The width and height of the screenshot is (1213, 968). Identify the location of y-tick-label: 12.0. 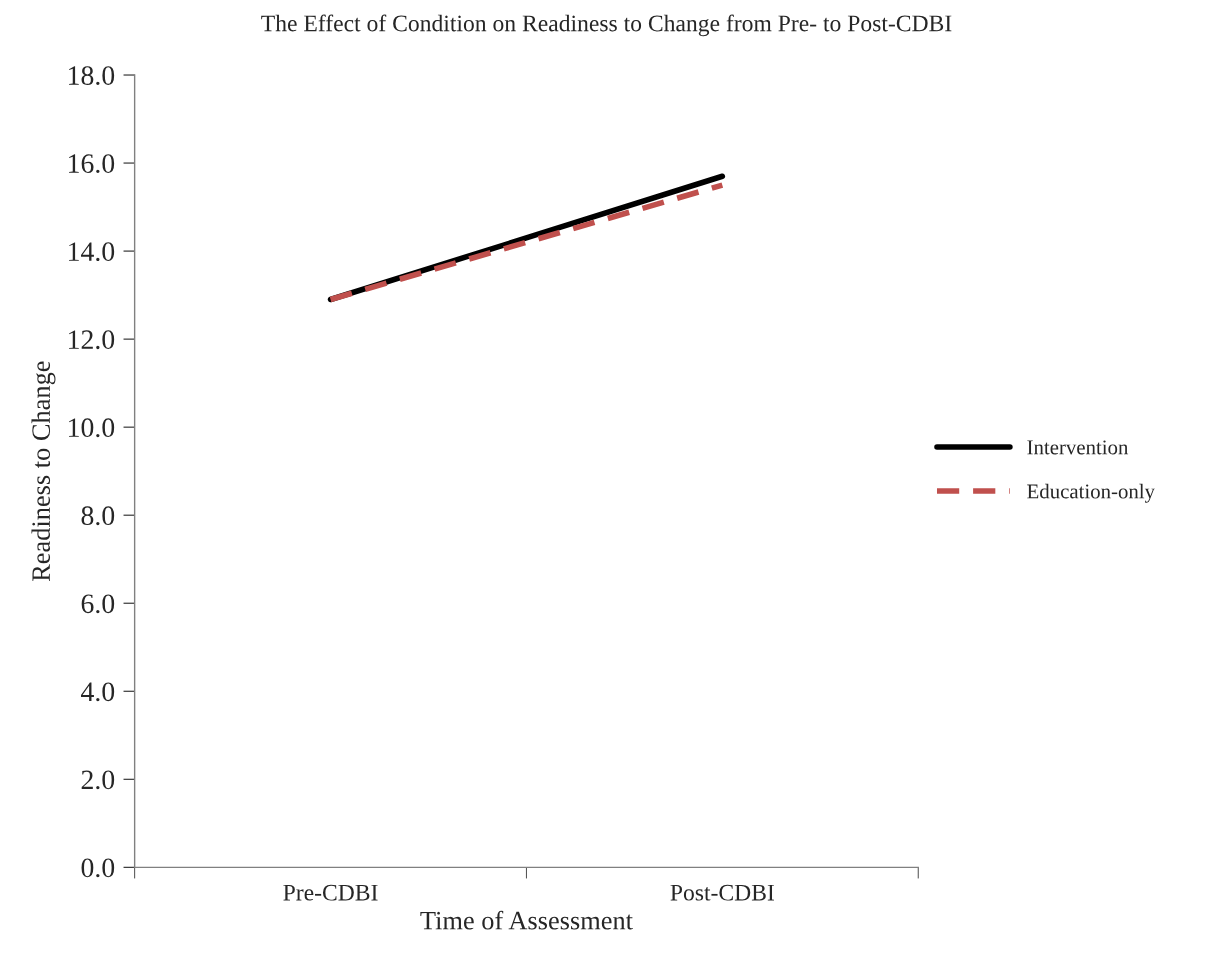
(92, 340).